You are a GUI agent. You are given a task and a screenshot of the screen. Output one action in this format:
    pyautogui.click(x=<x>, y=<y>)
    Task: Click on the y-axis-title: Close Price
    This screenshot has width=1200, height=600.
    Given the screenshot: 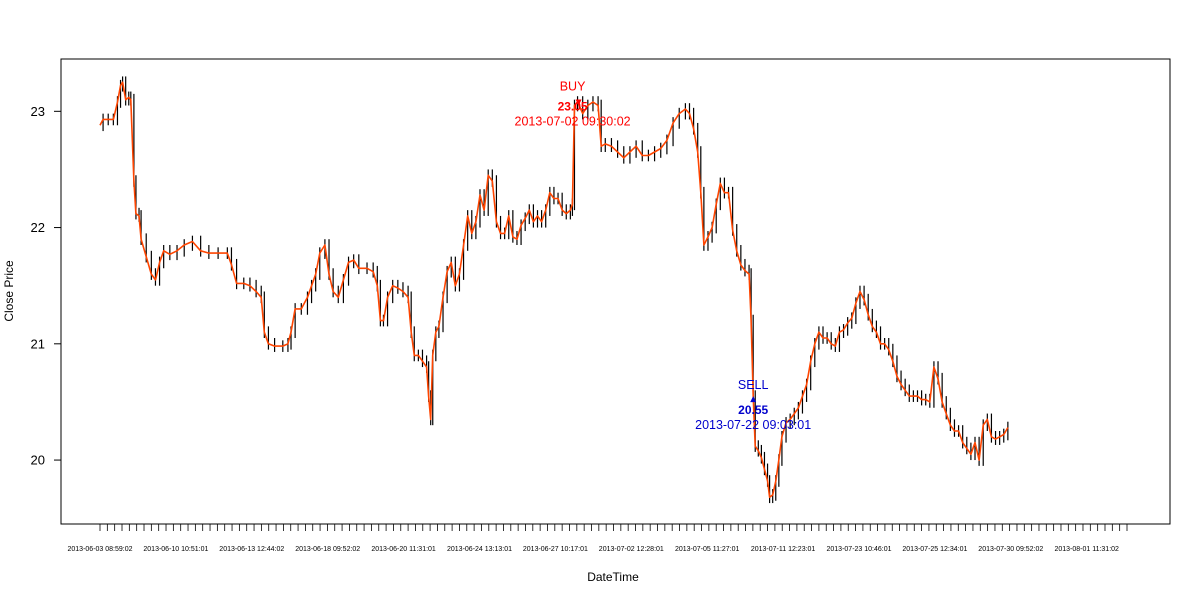 What is the action you would take?
    pyautogui.click(x=9, y=291)
    